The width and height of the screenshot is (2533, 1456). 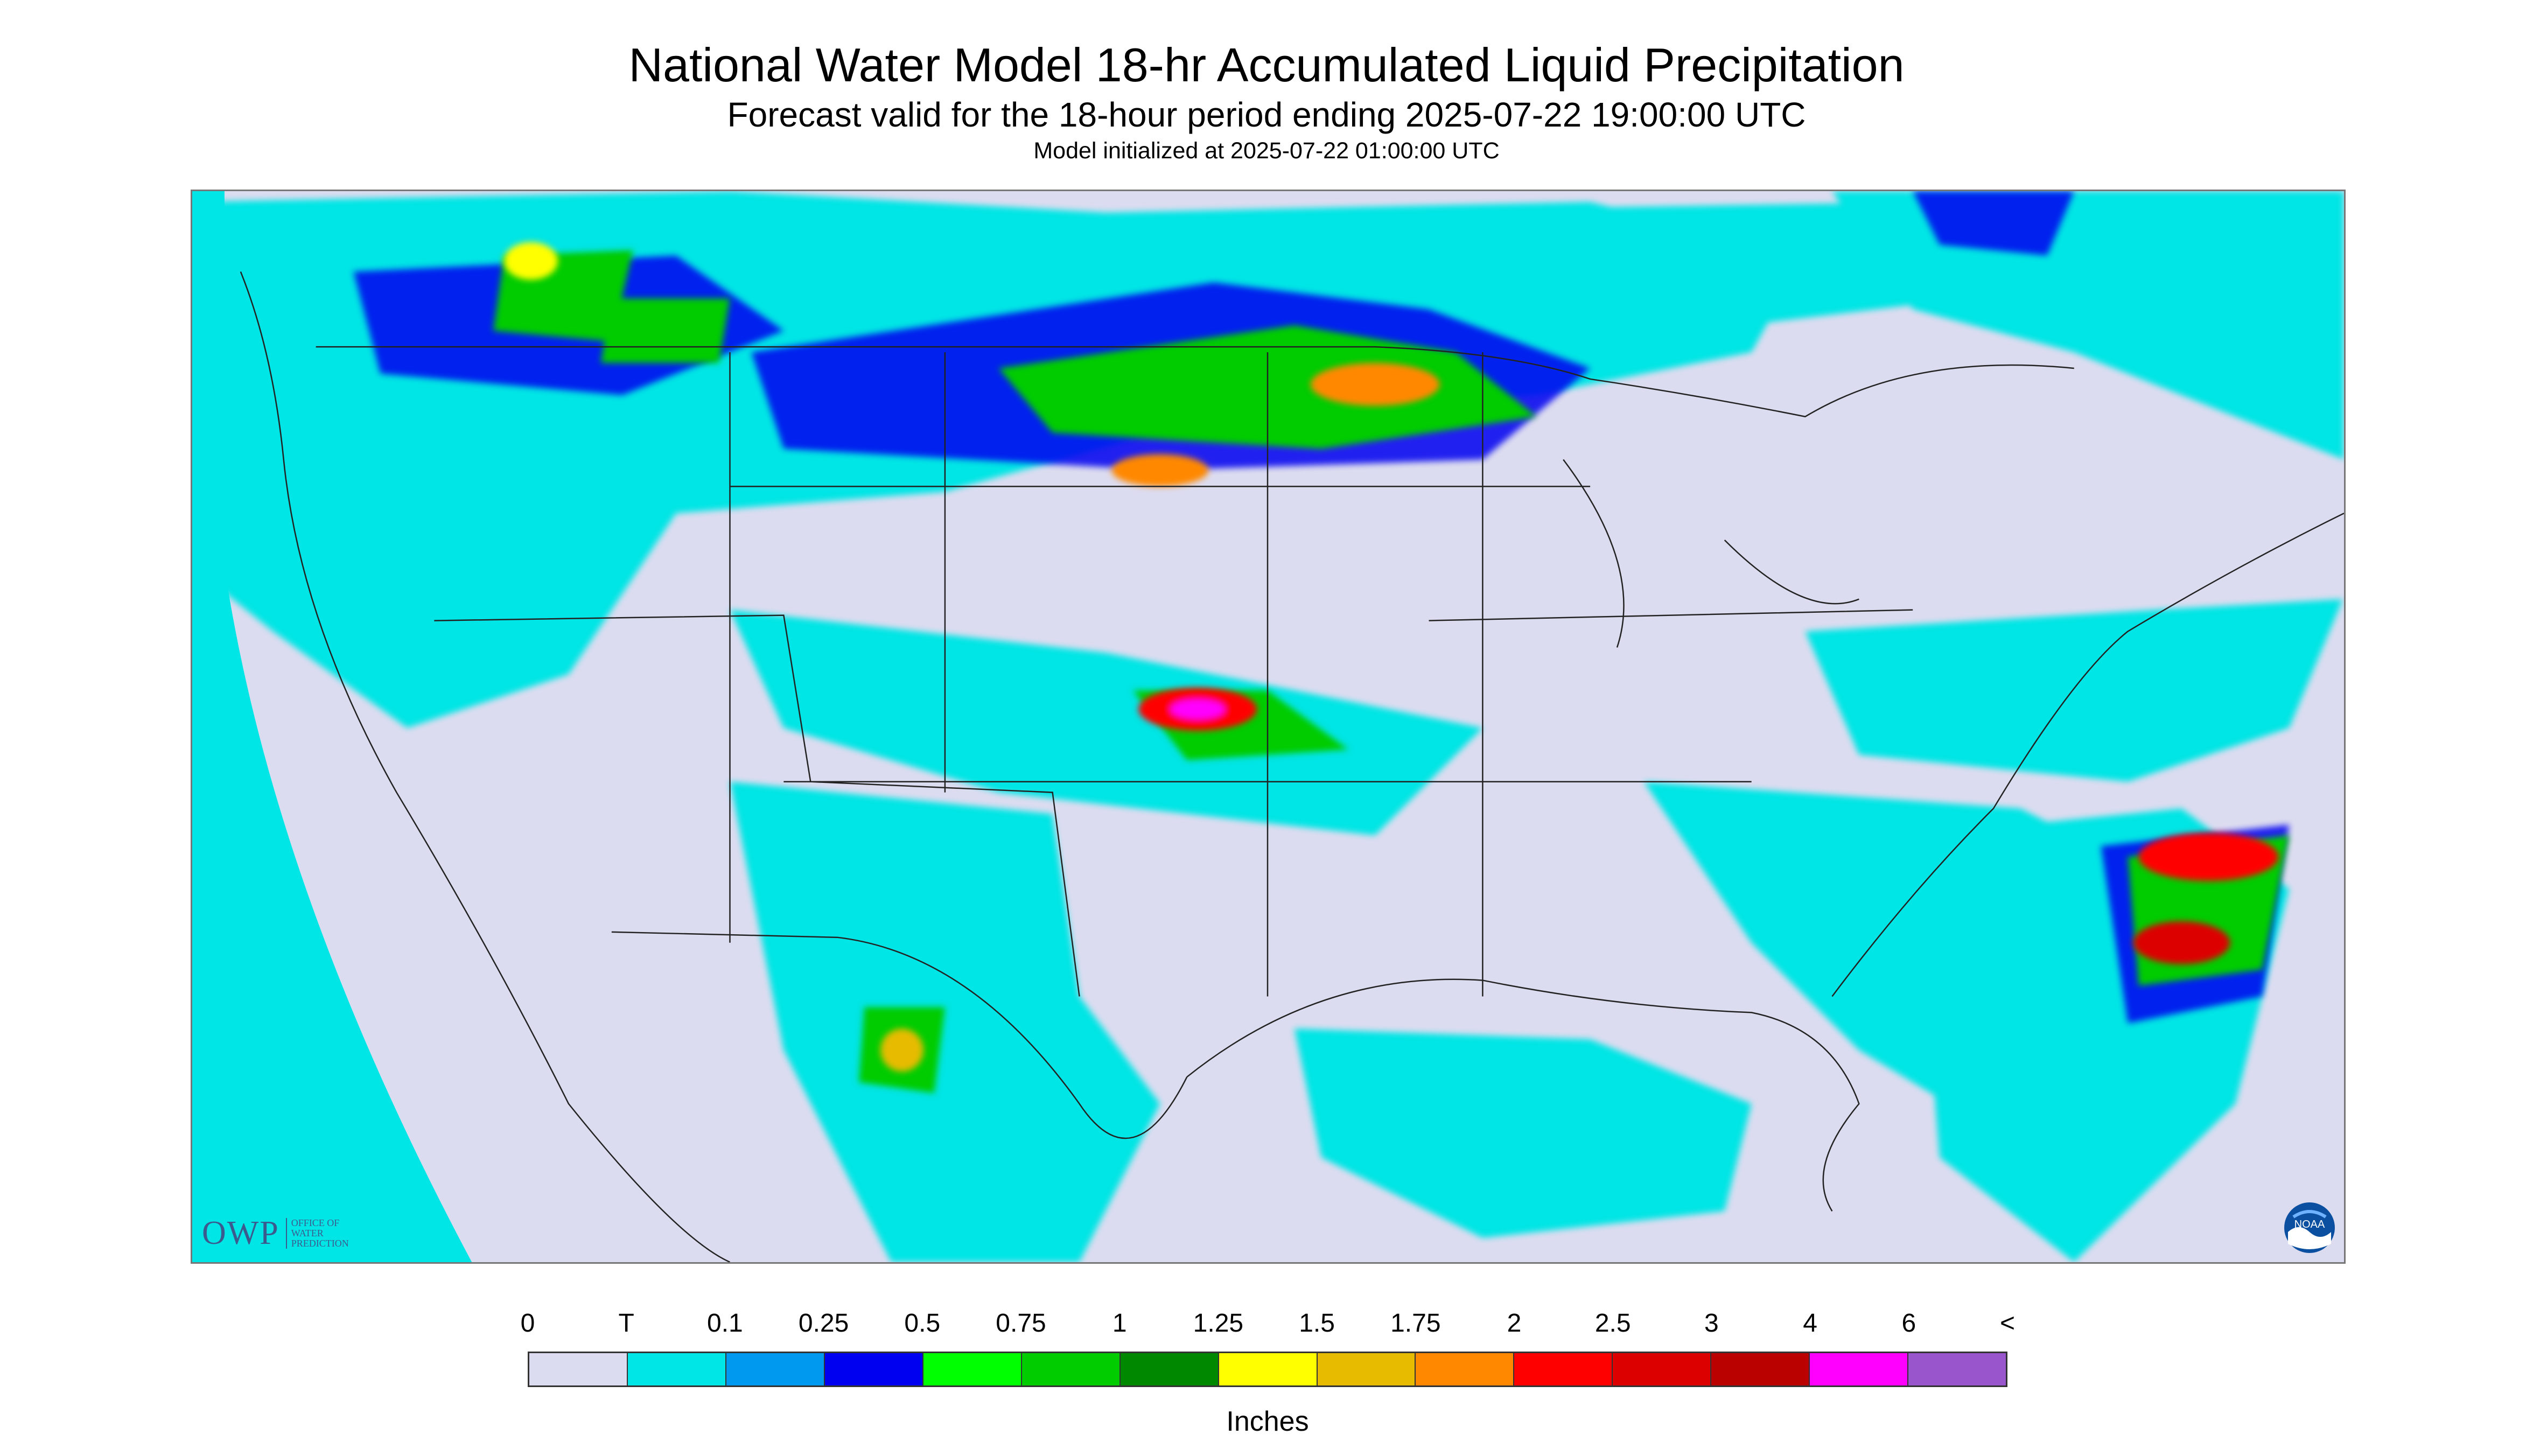 I want to click on legend-color-bar, so click(x=1267, y=1369).